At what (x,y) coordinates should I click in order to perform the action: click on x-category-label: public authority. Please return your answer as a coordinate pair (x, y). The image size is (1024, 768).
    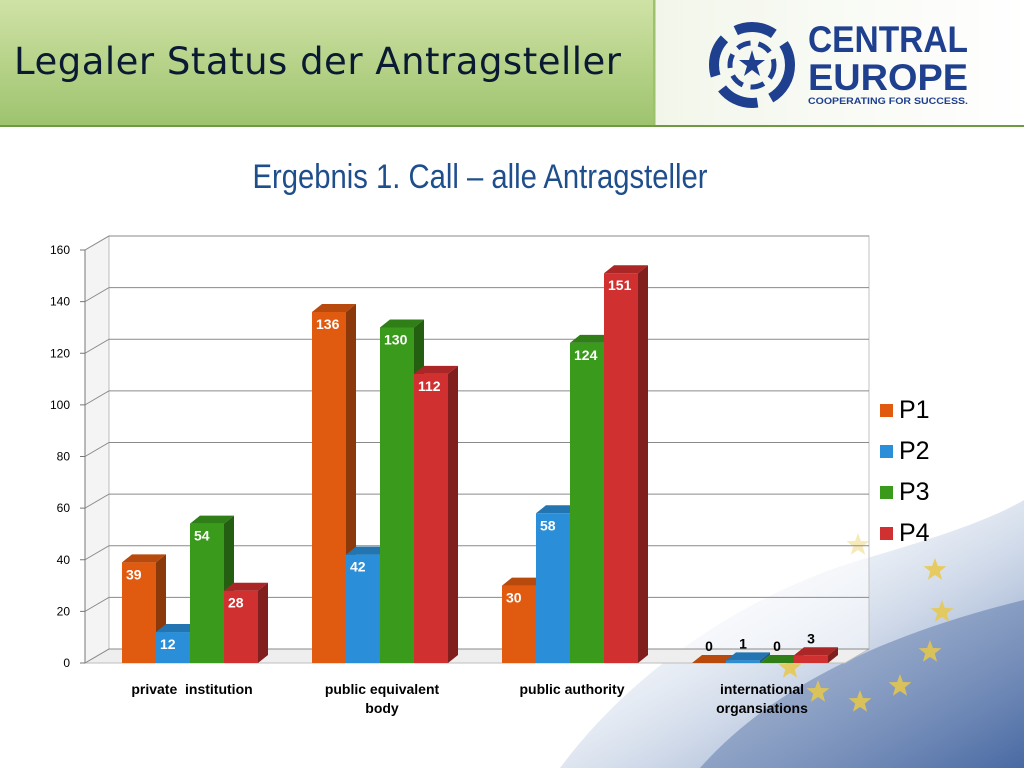
    Looking at the image, I should click on (572, 689).